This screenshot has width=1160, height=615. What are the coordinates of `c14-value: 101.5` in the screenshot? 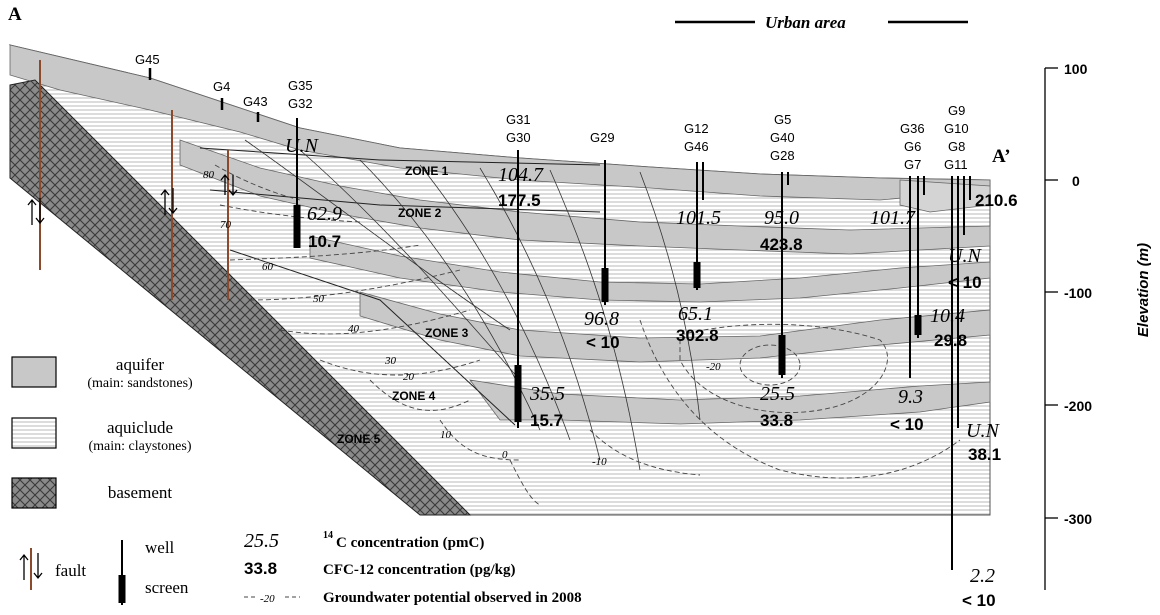 It's located at (698, 218).